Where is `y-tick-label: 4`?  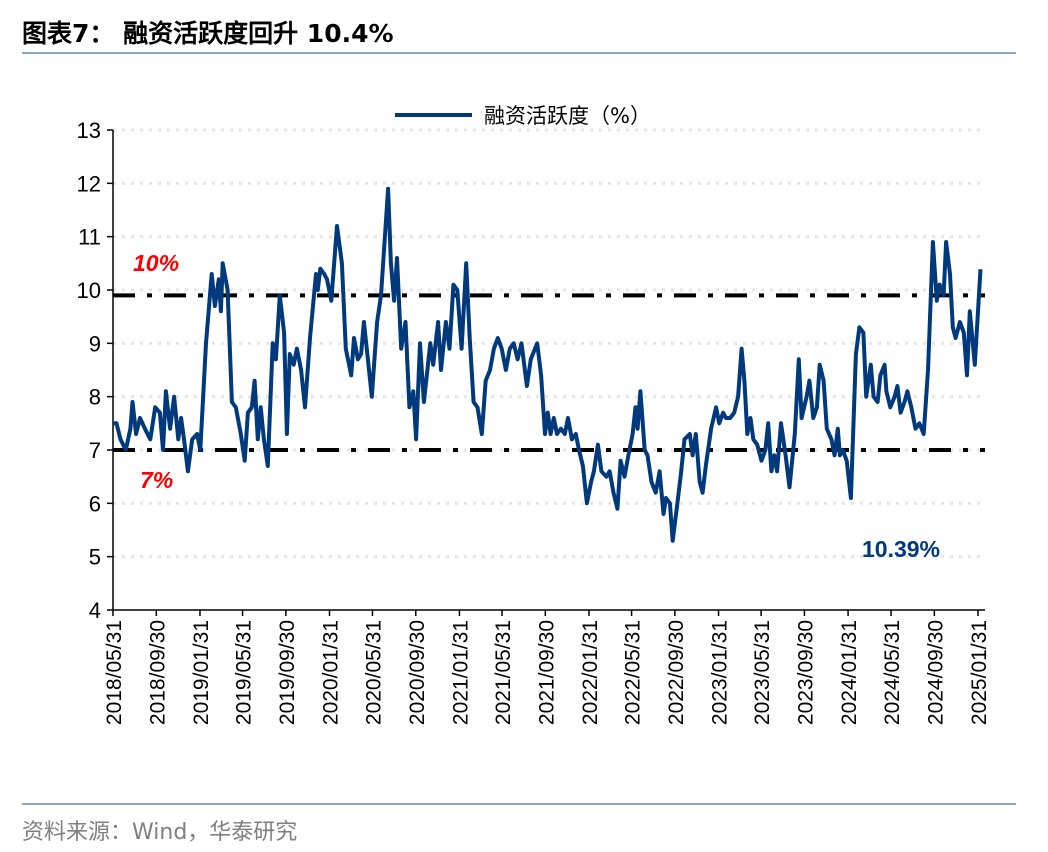 y-tick-label: 4 is located at coordinates (95, 610).